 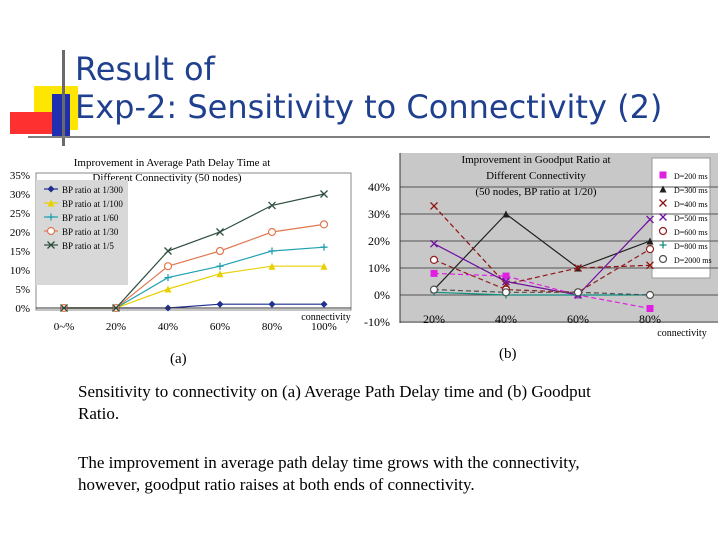 What do you see at coordinates (691, 232) in the screenshot?
I see `legend-label: D=600 ms` at bounding box center [691, 232].